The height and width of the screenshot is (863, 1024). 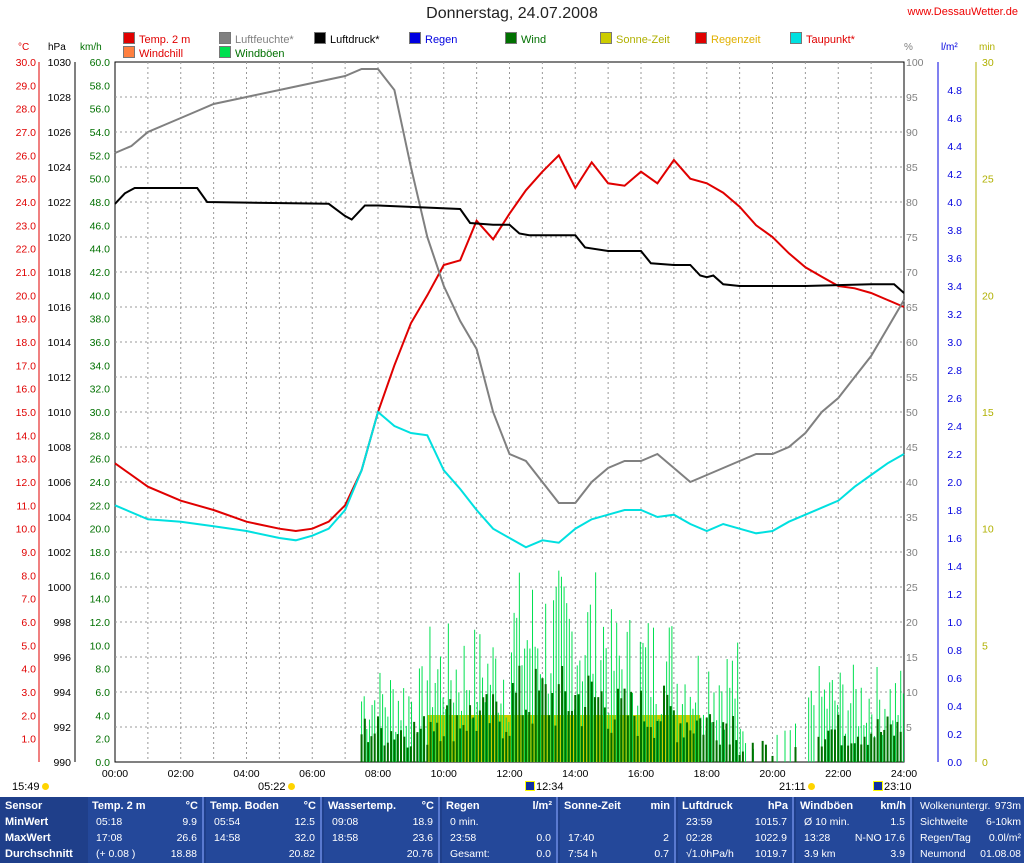 I want to click on humidity-tick-label: 60, so click(x=912, y=343).